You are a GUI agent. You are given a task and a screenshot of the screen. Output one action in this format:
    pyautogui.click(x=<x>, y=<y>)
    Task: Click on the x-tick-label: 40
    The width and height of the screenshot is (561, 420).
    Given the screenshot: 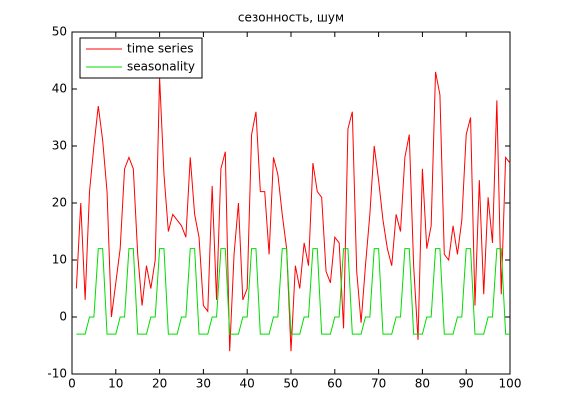 What is the action you would take?
    pyautogui.click(x=247, y=384)
    